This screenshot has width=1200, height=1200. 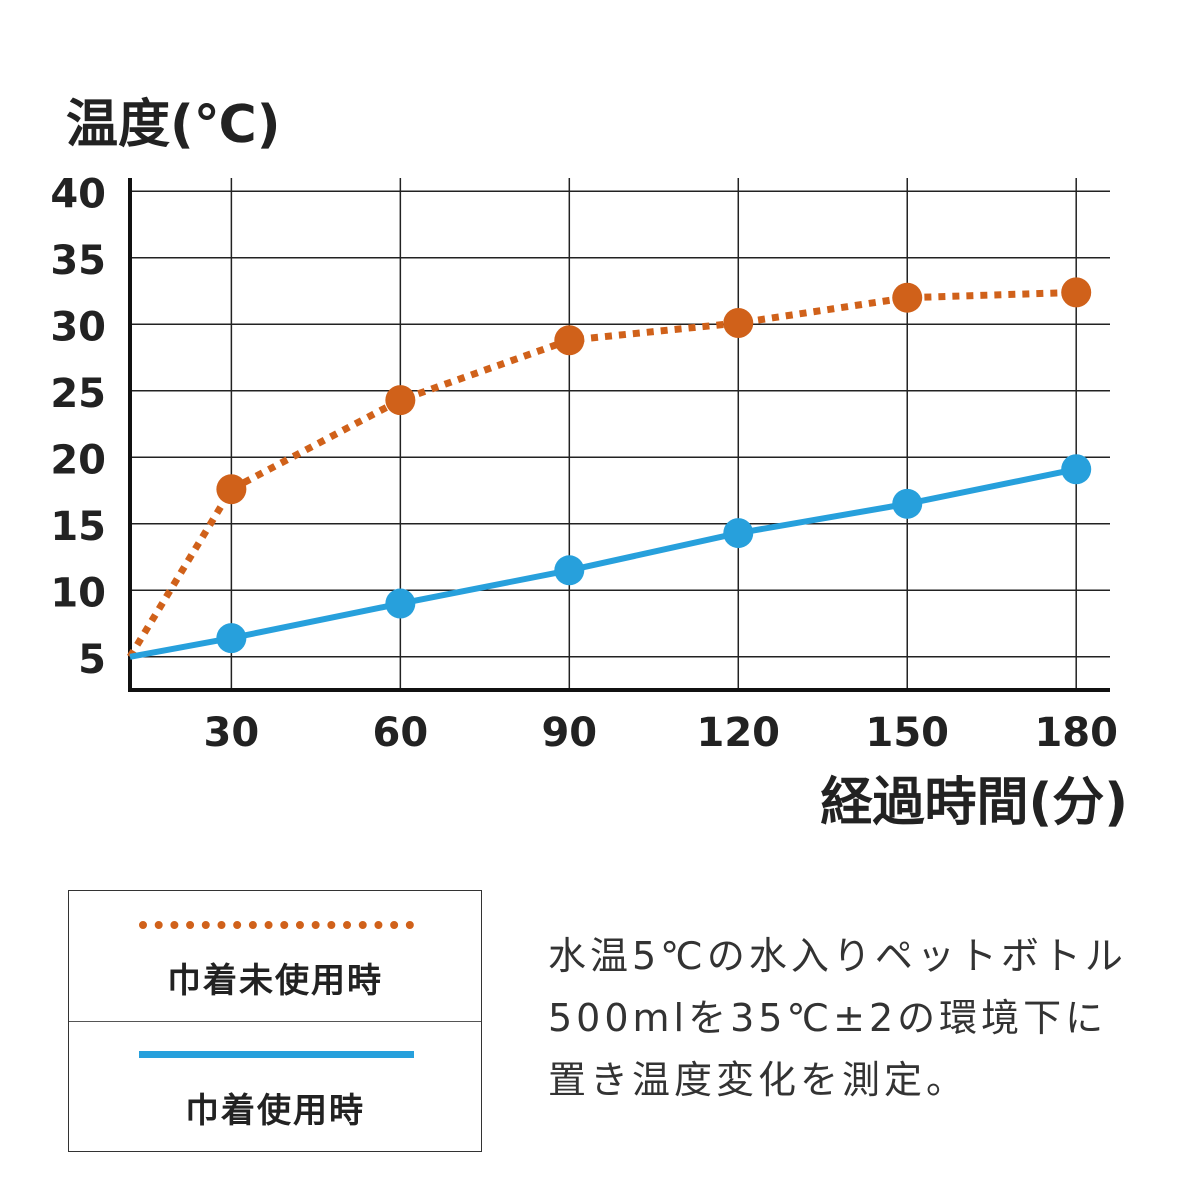 What do you see at coordinates (276, 925) in the screenshot?
I see `legend-swatch-dotted` at bounding box center [276, 925].